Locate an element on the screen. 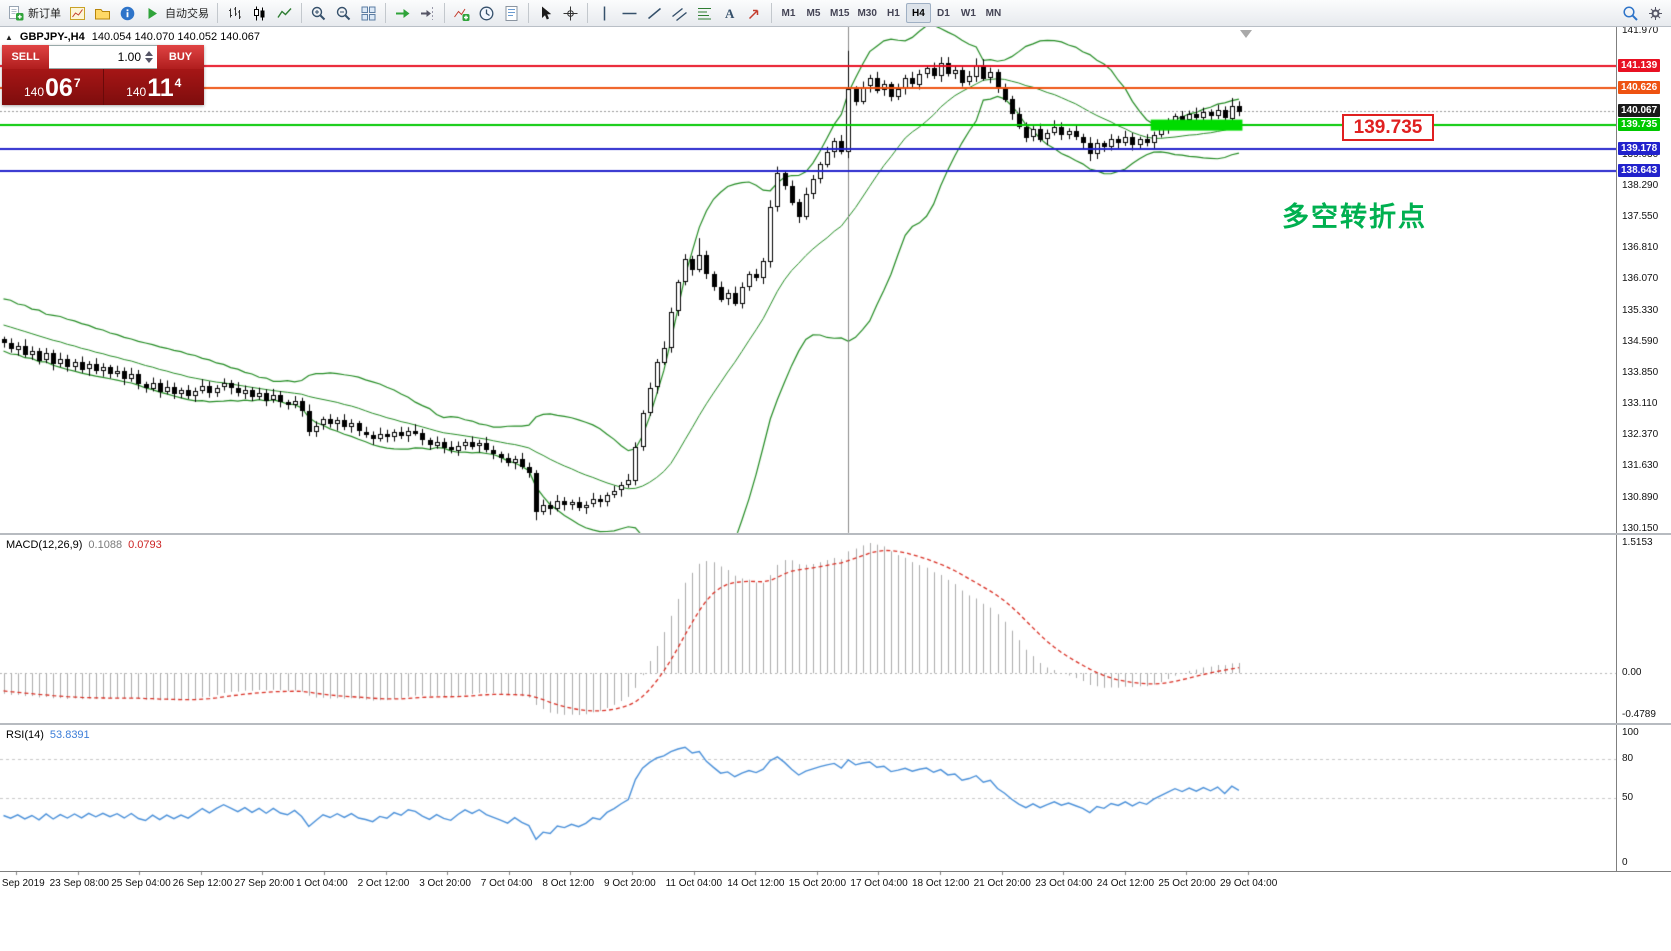 The width and height of the screenshot is (1671, 951). timeframe-button-m1: M1 is located at coordinates (788, 13).